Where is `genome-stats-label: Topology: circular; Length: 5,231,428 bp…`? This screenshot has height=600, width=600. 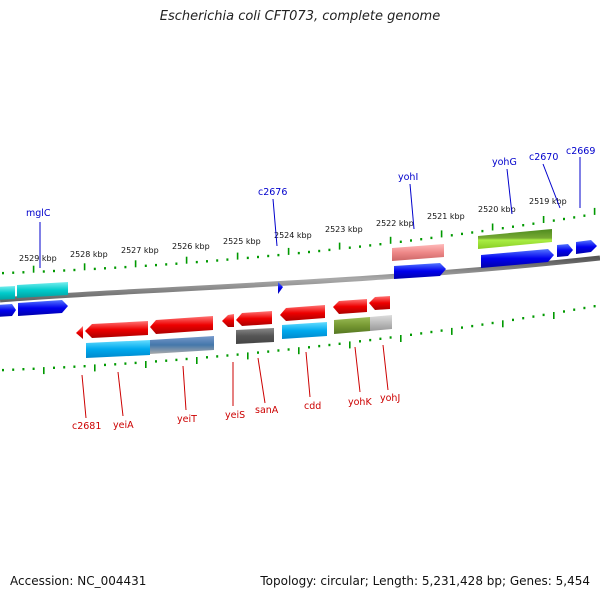 genome-stats-label: Topology: circular; Length: 5,231,428 bp… is located at coordinates (425, 581).